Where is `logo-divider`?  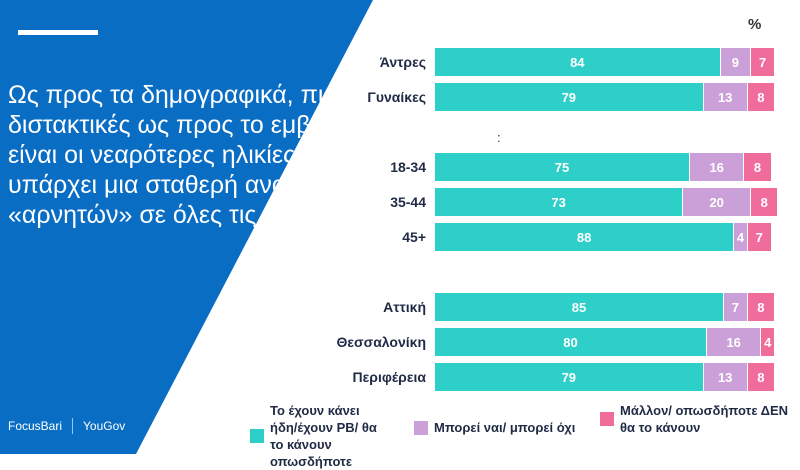 logo-divider is located at coordinates (73, 426).